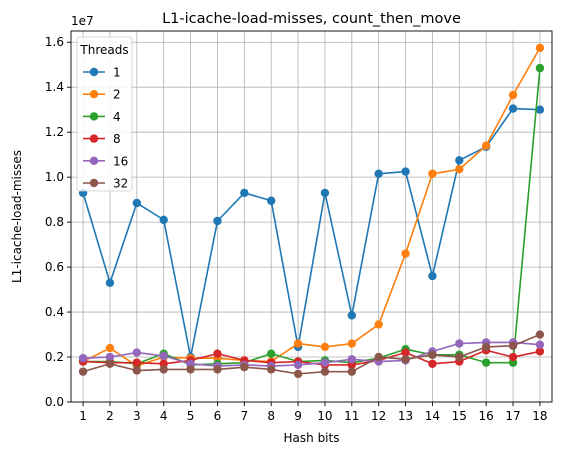 This screenshot has width=567, height=455. I want to click on legend-title: Threads, so click(103, 50).